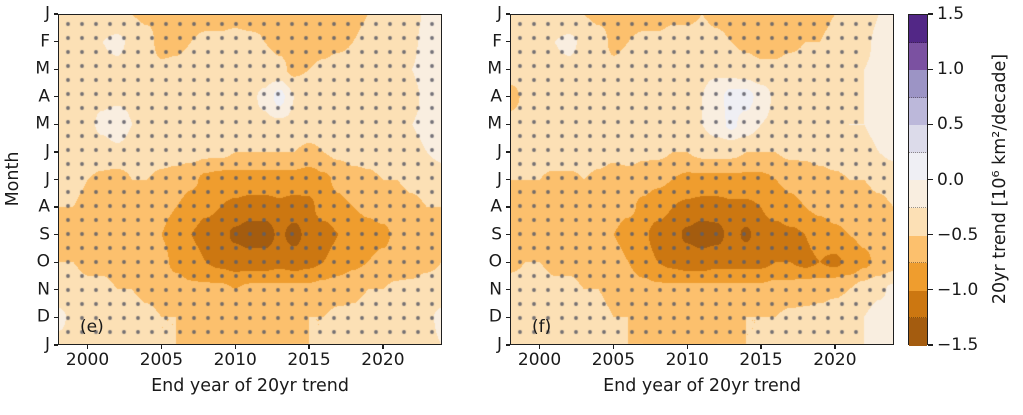 This screenshot has width=1023, height=415. I want to click on colorbar-tick-label: −0.5, so click(958, 234).